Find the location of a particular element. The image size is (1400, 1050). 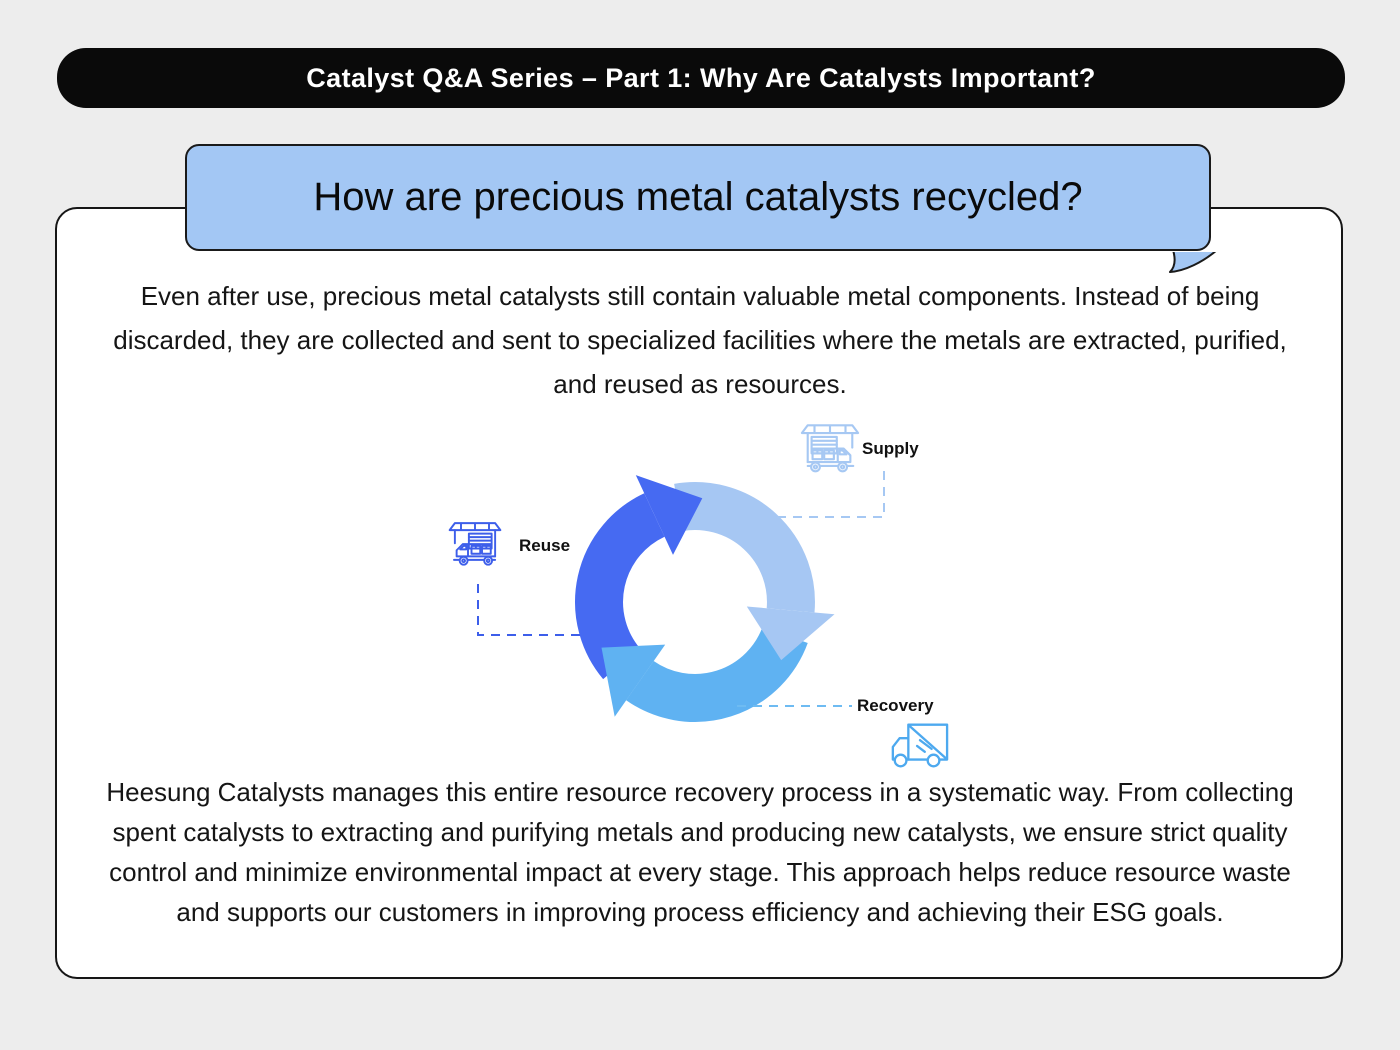

supply-label: Supply is located at coordinates (890, 448).